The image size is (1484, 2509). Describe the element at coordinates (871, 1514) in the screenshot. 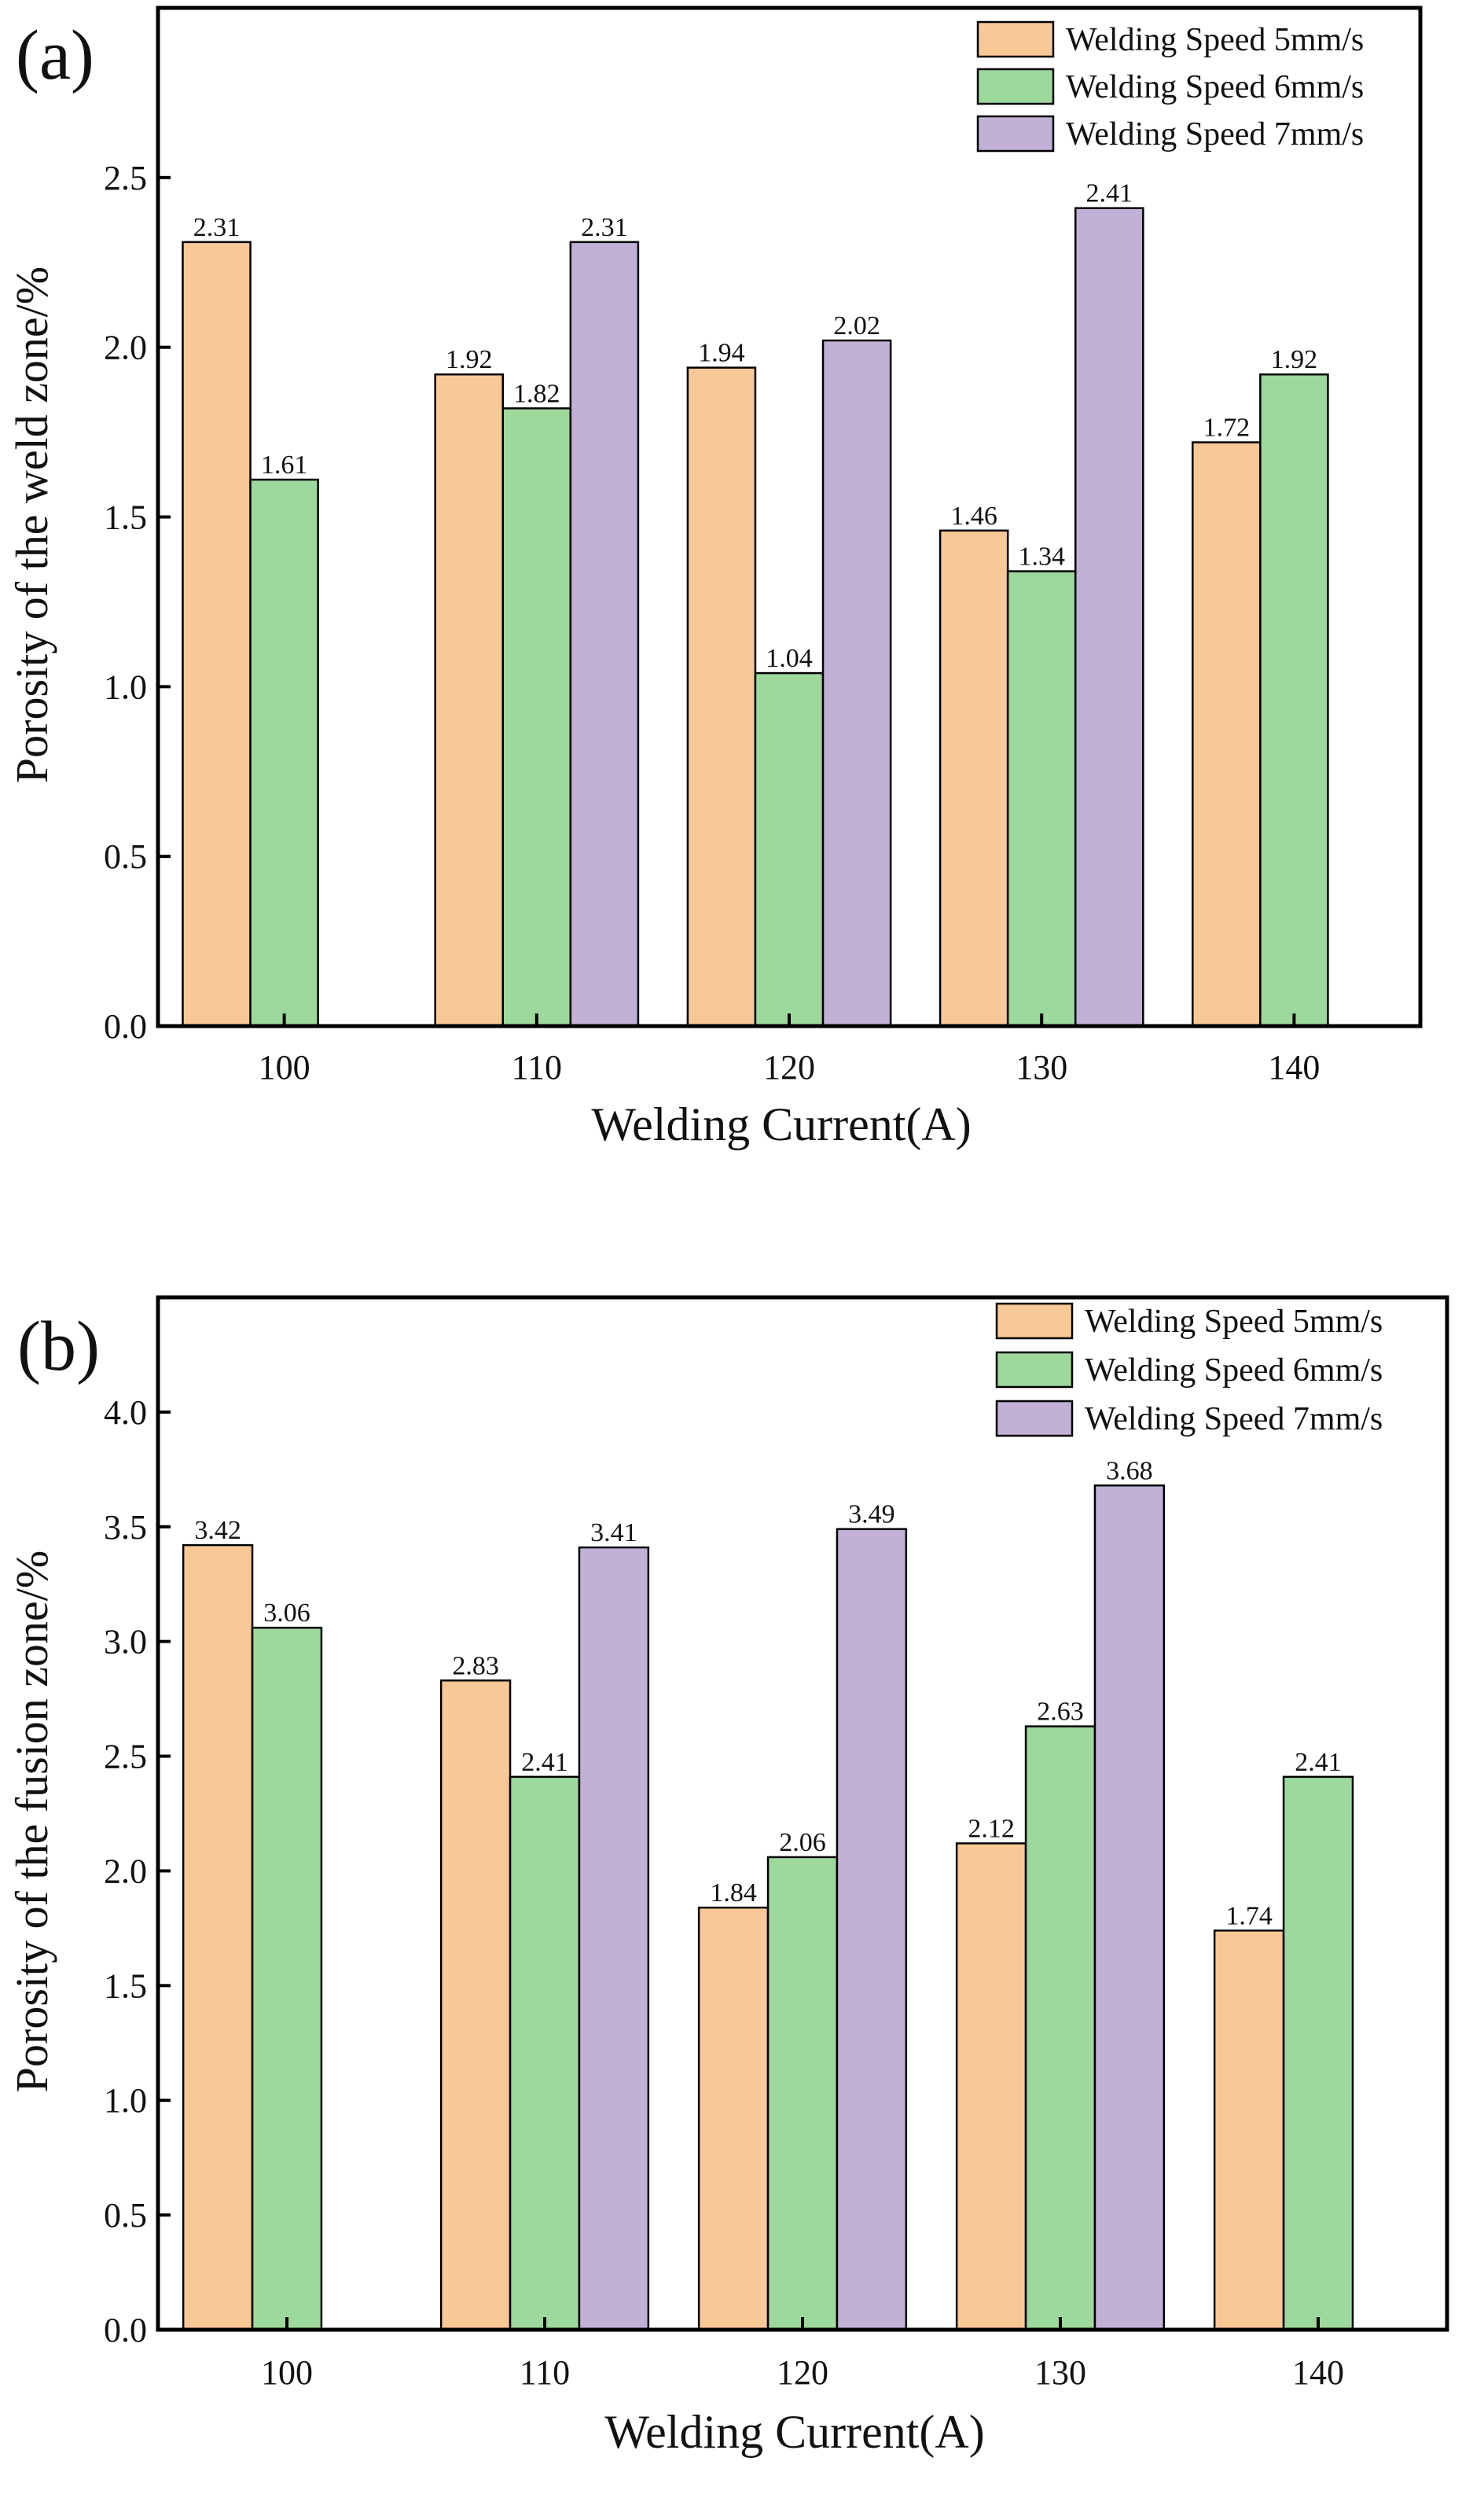

I see `data-label: 3.49` at that location.